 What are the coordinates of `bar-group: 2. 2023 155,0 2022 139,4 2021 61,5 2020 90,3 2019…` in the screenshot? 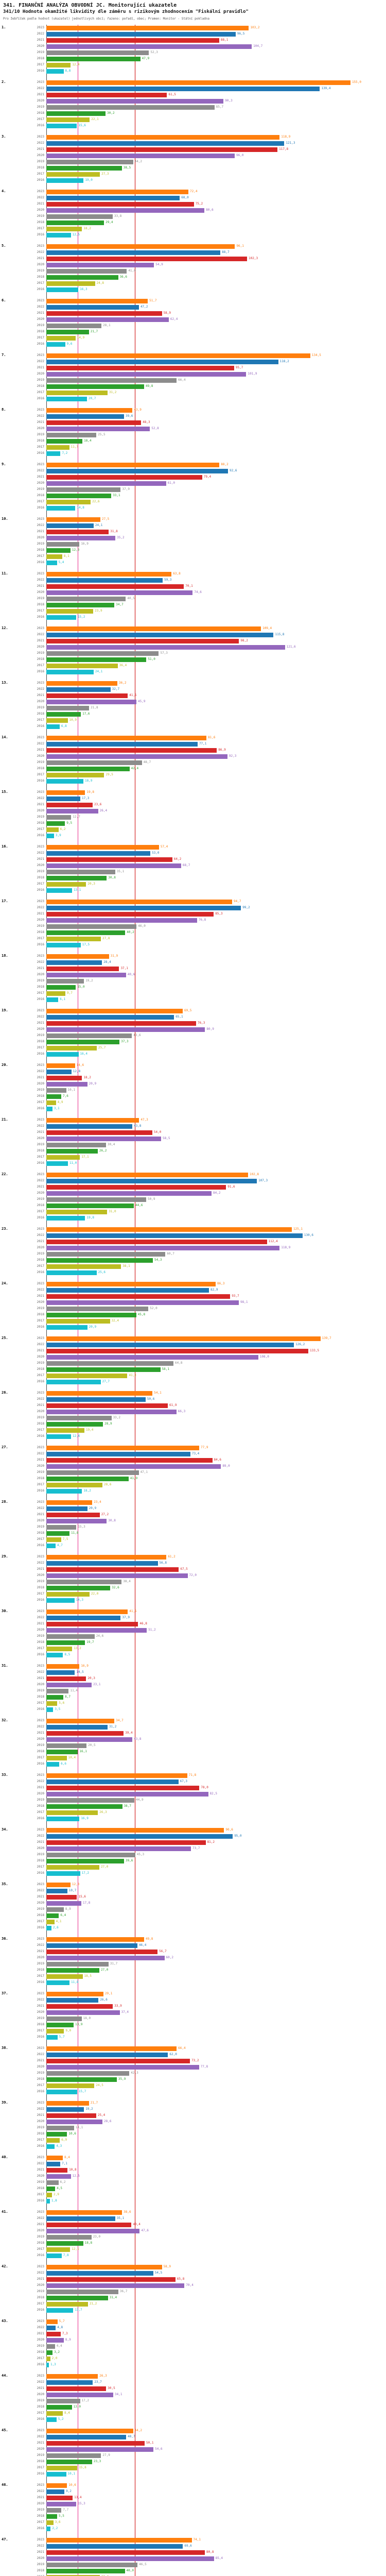 It's located at (193, 104).